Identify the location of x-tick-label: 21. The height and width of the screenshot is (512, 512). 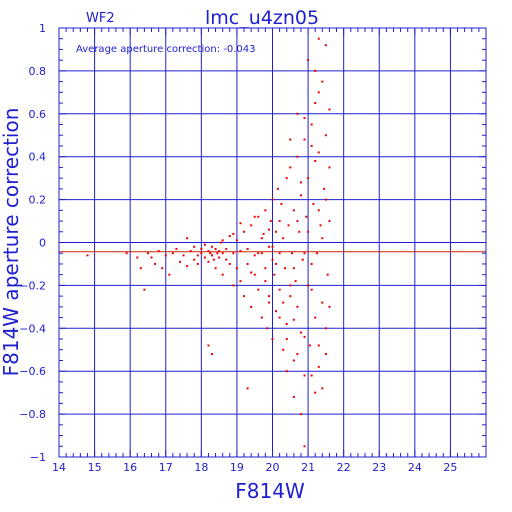
(308, 467).